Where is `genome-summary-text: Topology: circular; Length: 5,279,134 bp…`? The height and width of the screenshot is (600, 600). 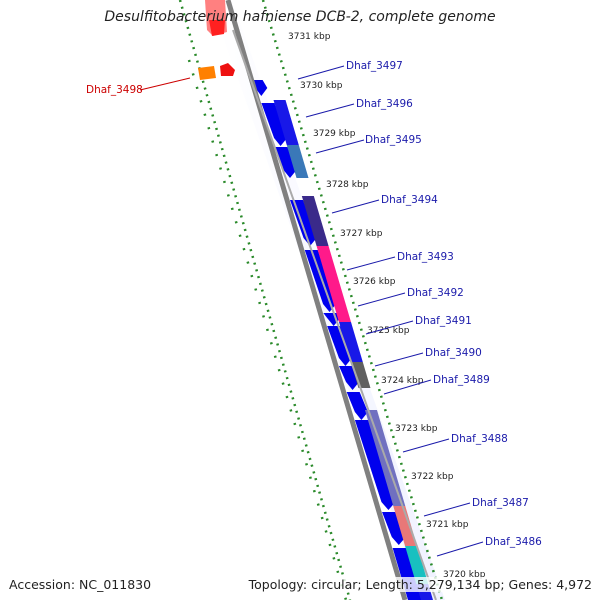
genome-summary-text: Topology: circular; Length: 5,279,134 bp… is located at coordinates (420, 584).